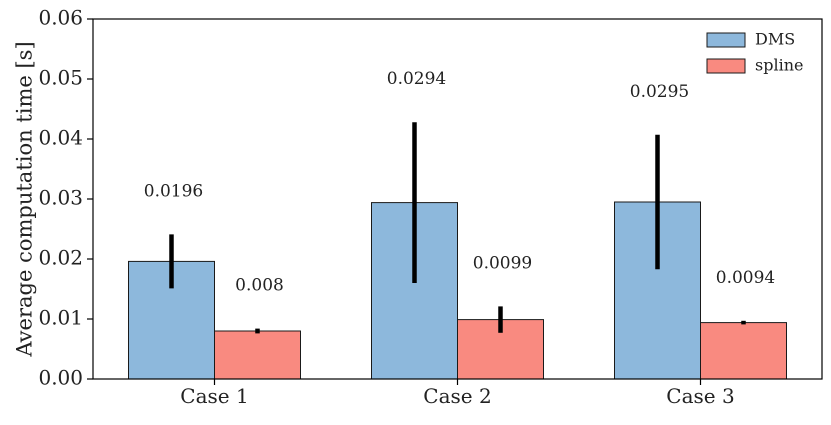  I want to click on x-tick-label: Case 2, so click(457, 396).